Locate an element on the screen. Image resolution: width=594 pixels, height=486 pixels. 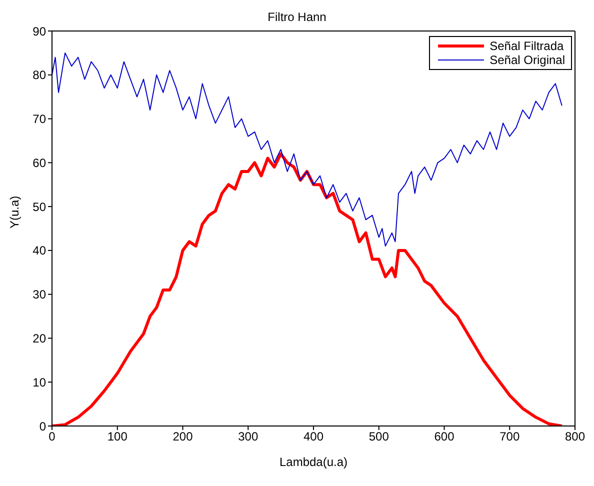
legend-label: Señal Original is located at coordinates (527, 60).